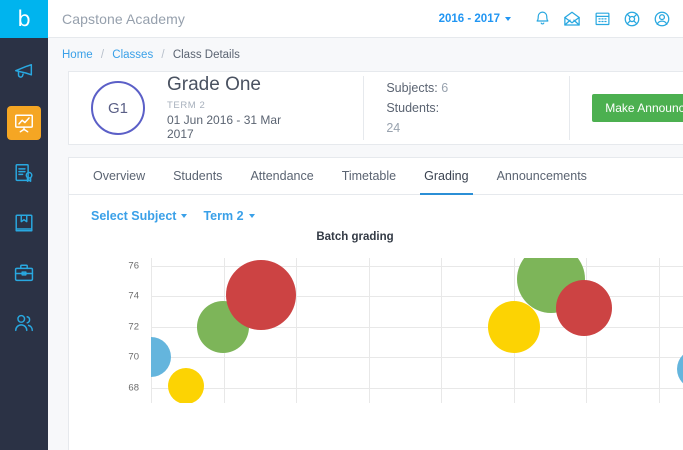  Describe the element at coordinates (355, 237) in the screenshot. I see `chart-title: Batch grading` at that location.